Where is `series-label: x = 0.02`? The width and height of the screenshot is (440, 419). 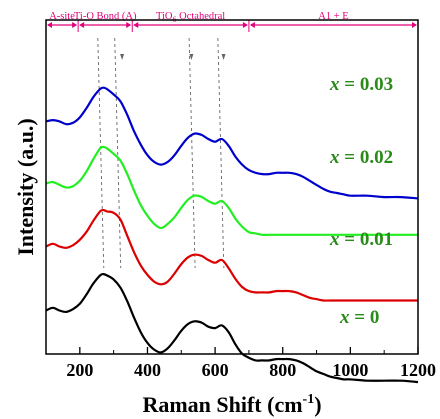 series-label: x = 0.02 is located at coordinates (361, 157).